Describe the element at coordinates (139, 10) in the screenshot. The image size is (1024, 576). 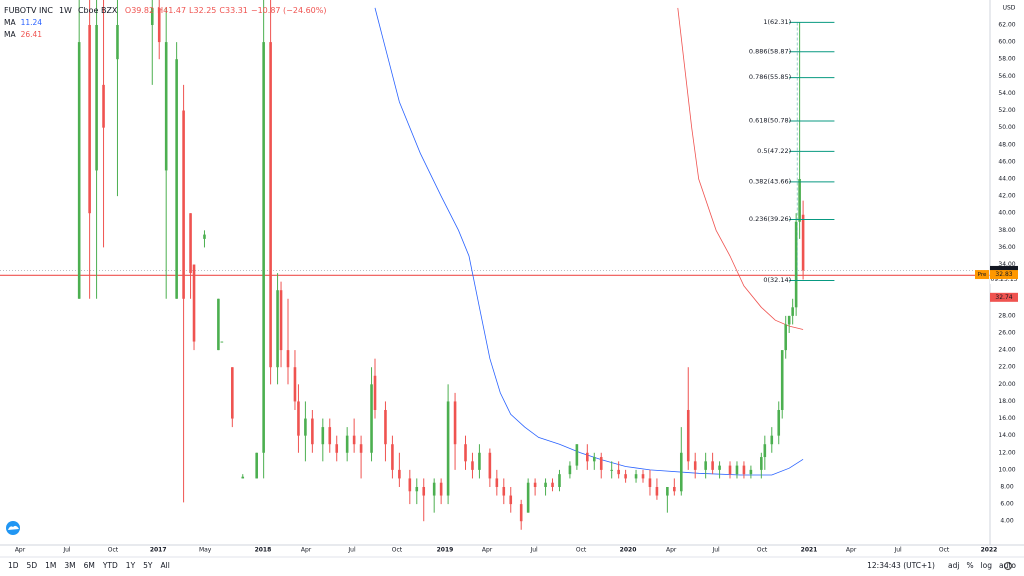
I see `ohlc-value: O39.82` at that location.